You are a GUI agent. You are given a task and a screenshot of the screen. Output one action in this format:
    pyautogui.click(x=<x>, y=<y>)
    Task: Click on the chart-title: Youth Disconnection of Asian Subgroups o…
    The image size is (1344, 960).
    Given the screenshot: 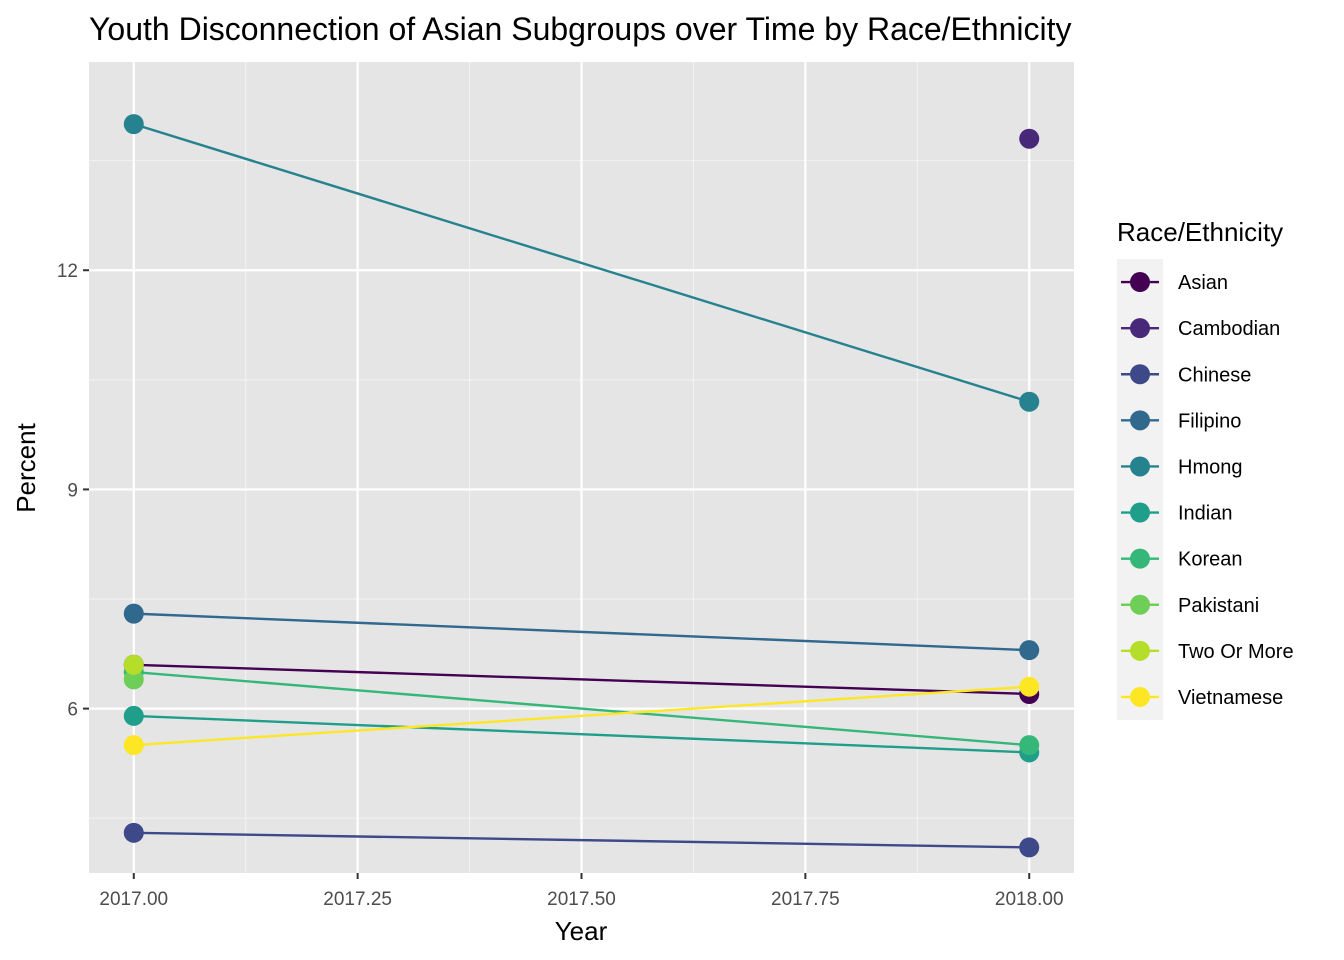 What is the action you would take?
    pyautogui.click(x=580, y=29)
    